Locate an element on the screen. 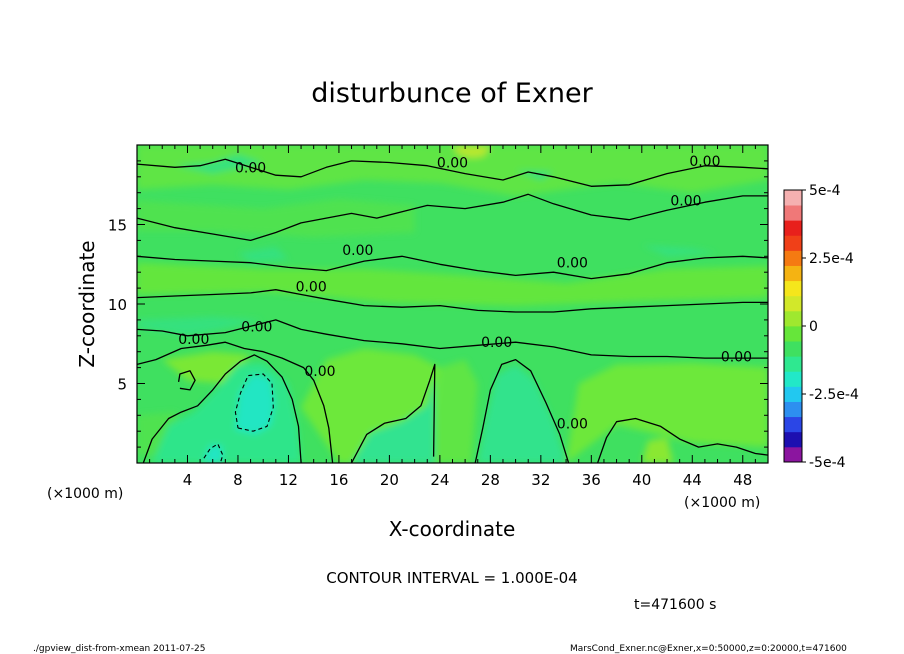 The image size is (904, 654). colorbar-tick-label: 2.5e-4 is located at coordinates (831, 259).